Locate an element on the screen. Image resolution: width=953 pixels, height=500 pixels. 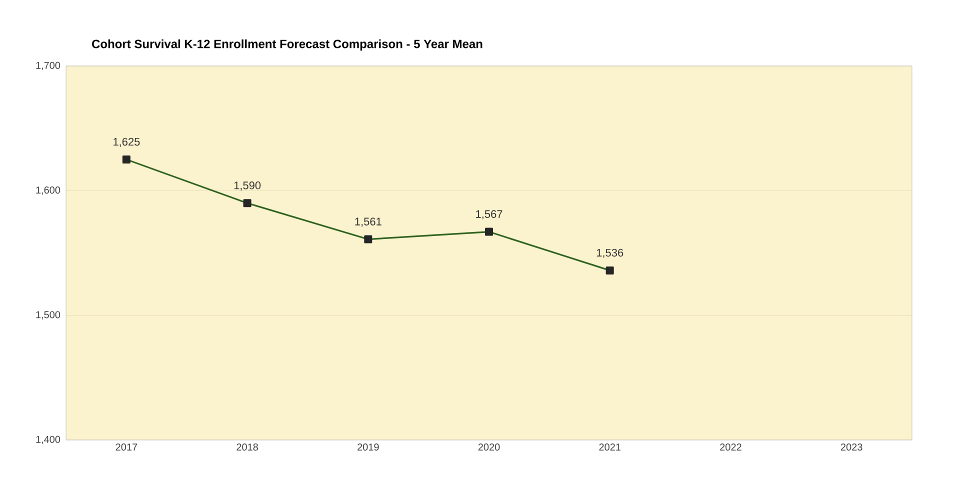
data-label: 1,536 is located at coordinates (610, 253).